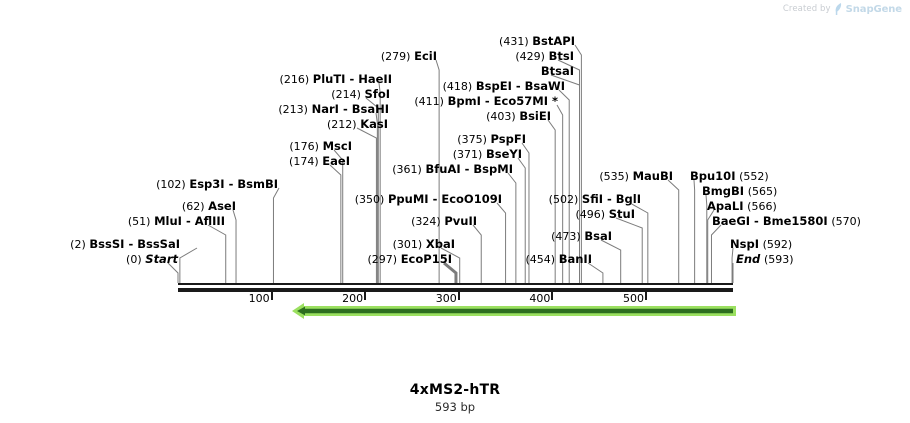  What do you see at coordinates (563, 199) in the screenshot?
I see `site-position: (502)` at bounding box center [563, 199].